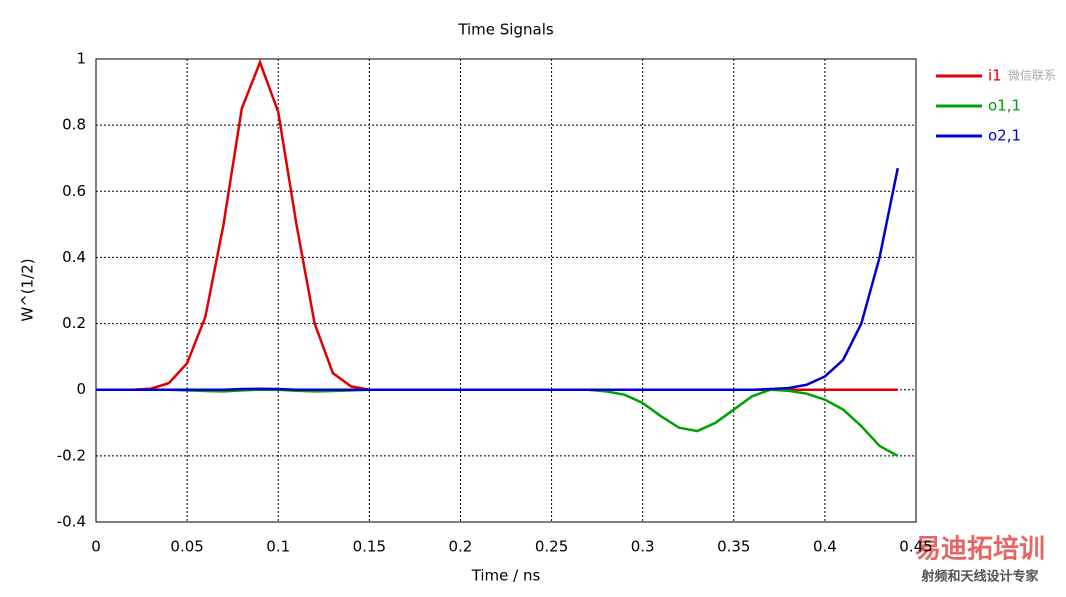 This screenshot has height=597, width=1066. What do you see at coordinates (995, 76) in the screenshot?
I see `legend-label: i1` at bounding box center [995, 76].